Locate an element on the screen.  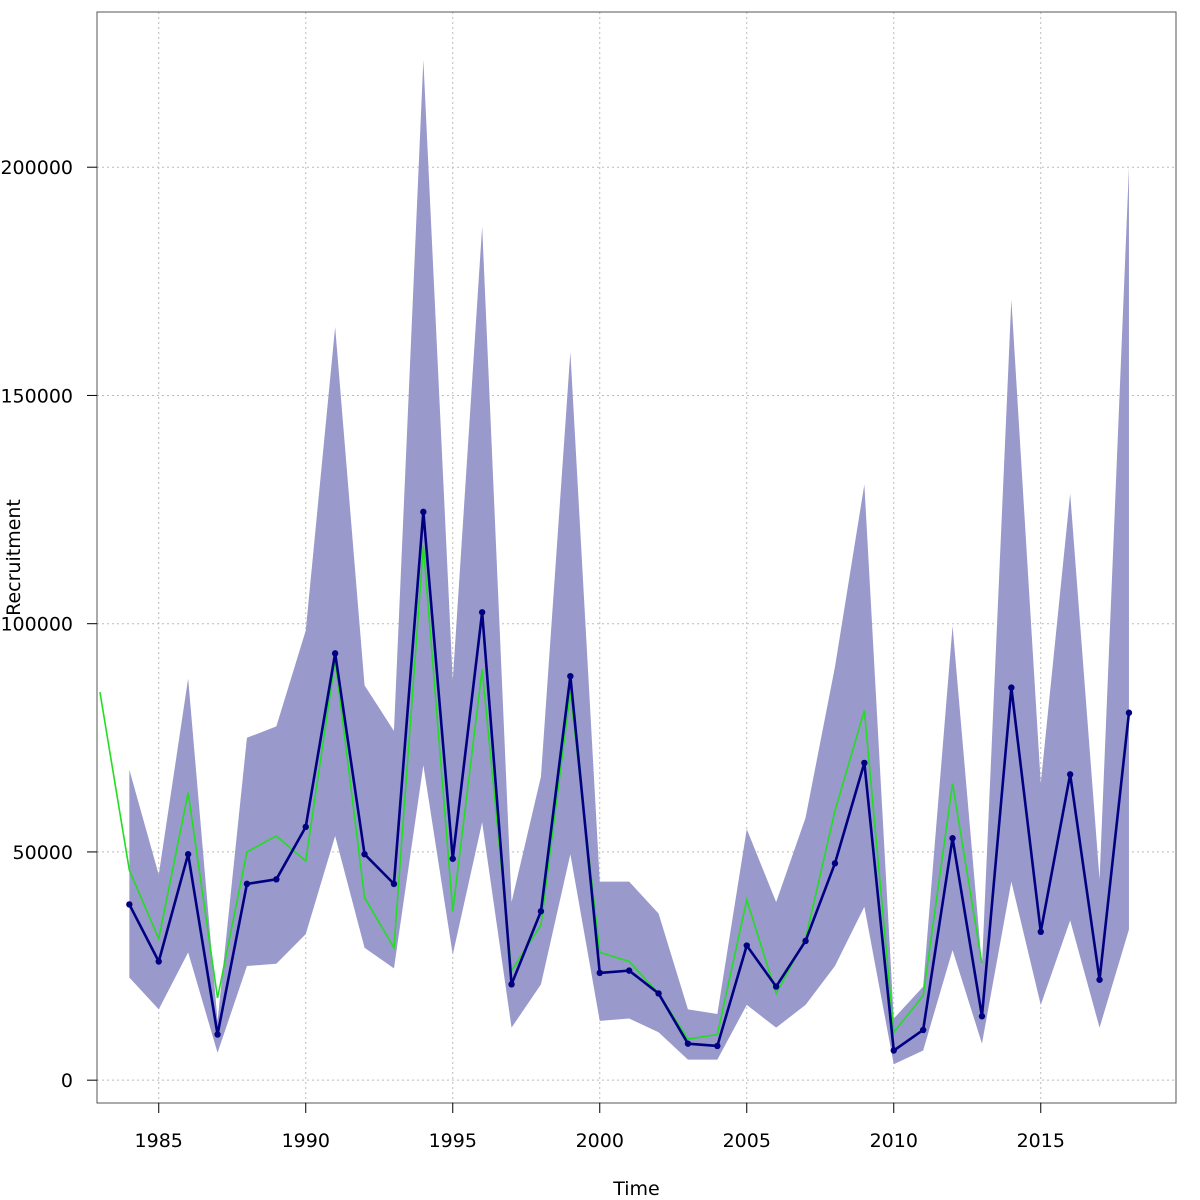
x-tick-label: 2010 is located at coordinates (894, 1141).